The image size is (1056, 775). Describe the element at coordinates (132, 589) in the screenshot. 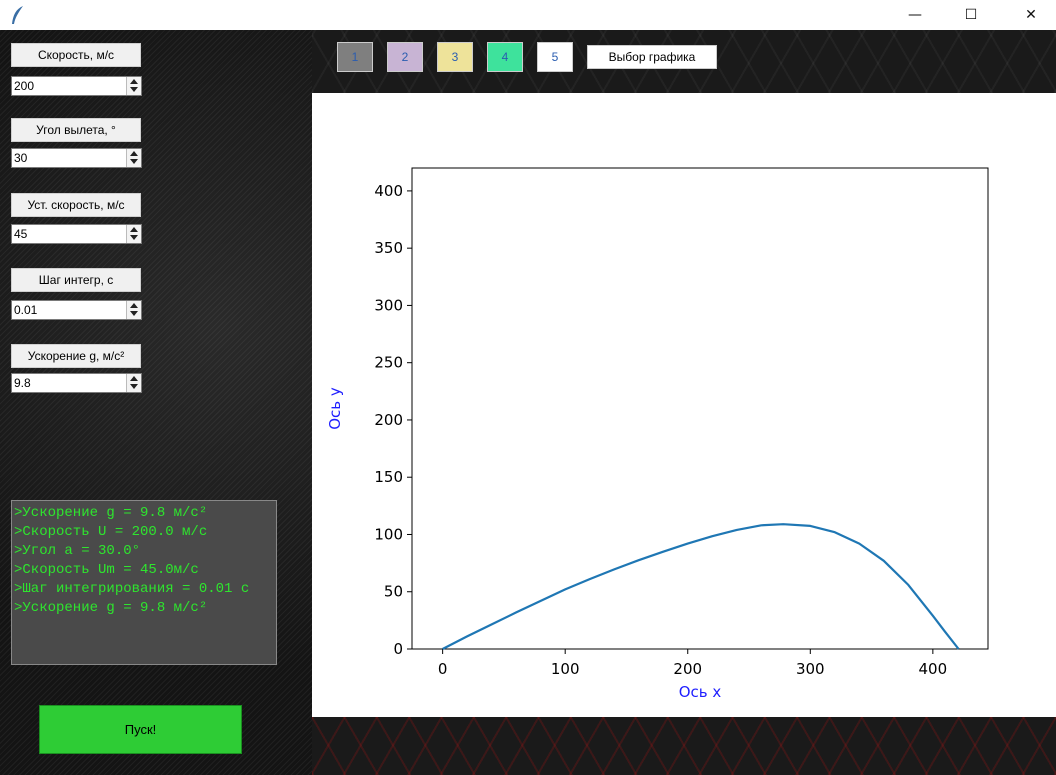

I see `console-line: >Шаг интегрирования = 0.01 с` at that location.